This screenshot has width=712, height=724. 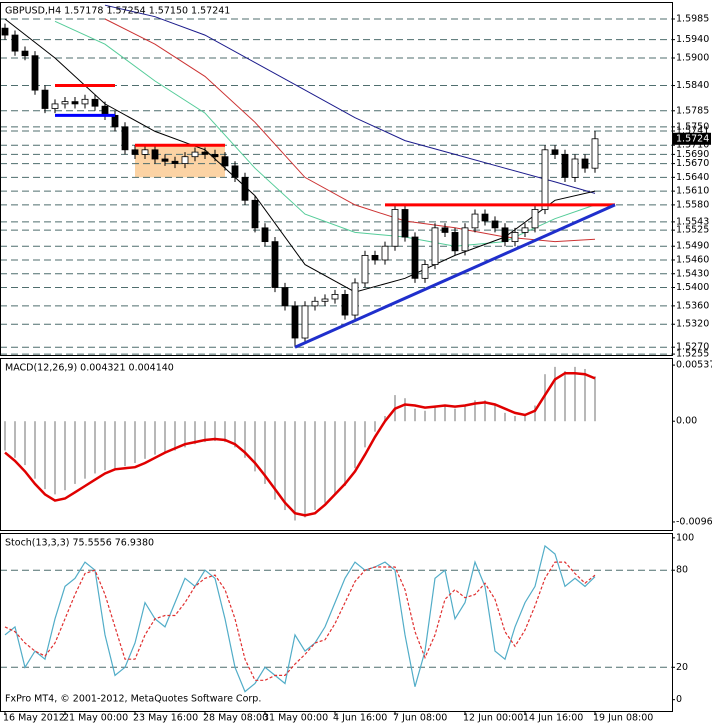 What do you see at coordinates (692, 221) in the screenshot?
I see `y-tick-label: 1.5543` at bounding box center [692, 221].